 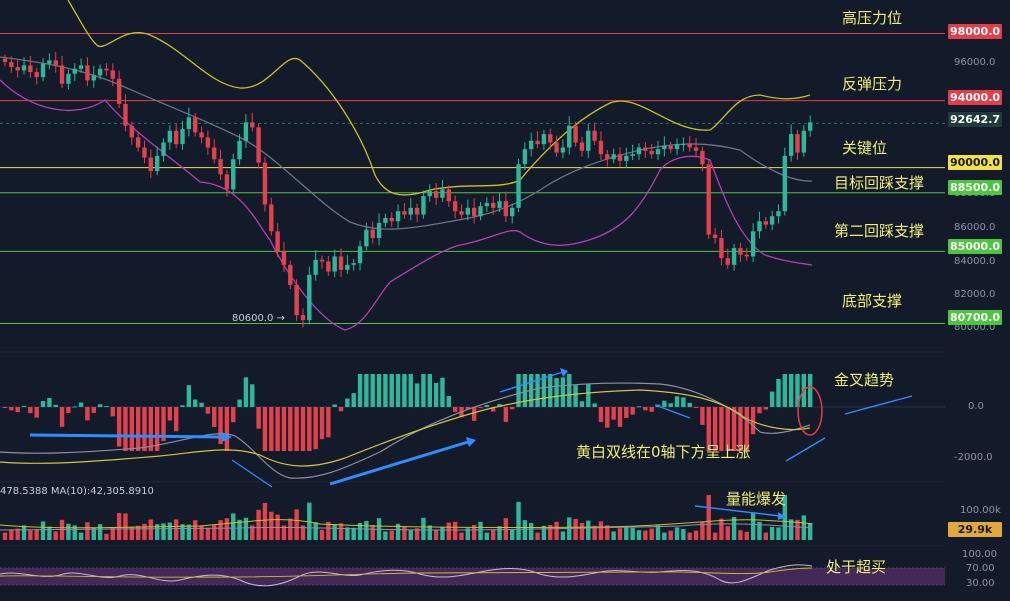 What do you see at coordinates (864, 380) in the screenshot?
I see `annotation-golden-cross: 金叉趋势` at bounding box center [864, 380].